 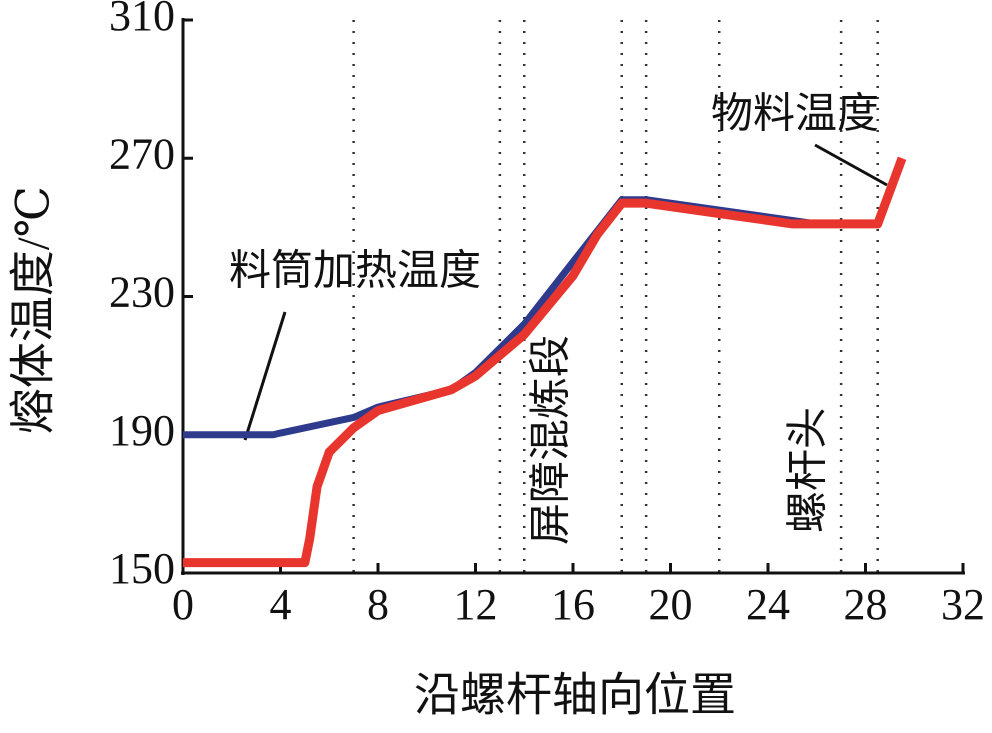 What do you see at coordinates (552, 440) in the screenshot?
I see `zone-label: 屏障混炼段` at bounding box center [552, 440].